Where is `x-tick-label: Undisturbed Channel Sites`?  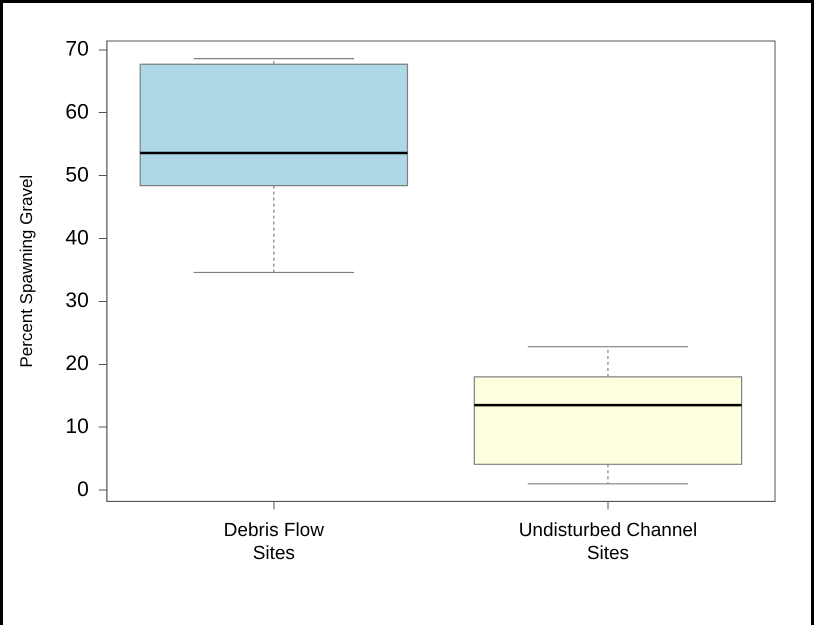 x-tick-label: Undisturbed Channel Sites is located at coordinates (608, 542).